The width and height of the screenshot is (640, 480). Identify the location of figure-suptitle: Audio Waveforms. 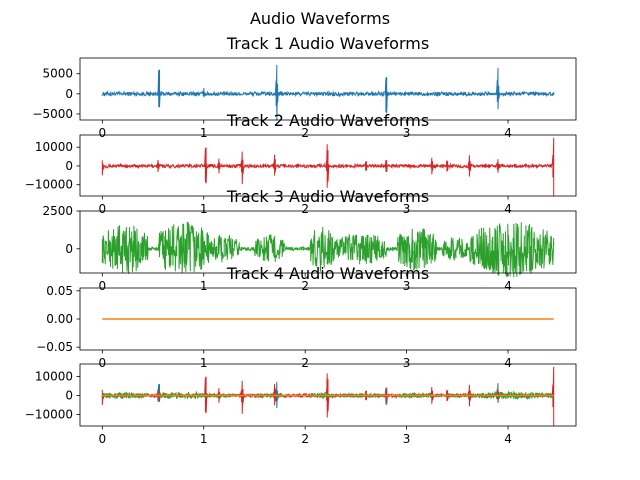
(320, 18).